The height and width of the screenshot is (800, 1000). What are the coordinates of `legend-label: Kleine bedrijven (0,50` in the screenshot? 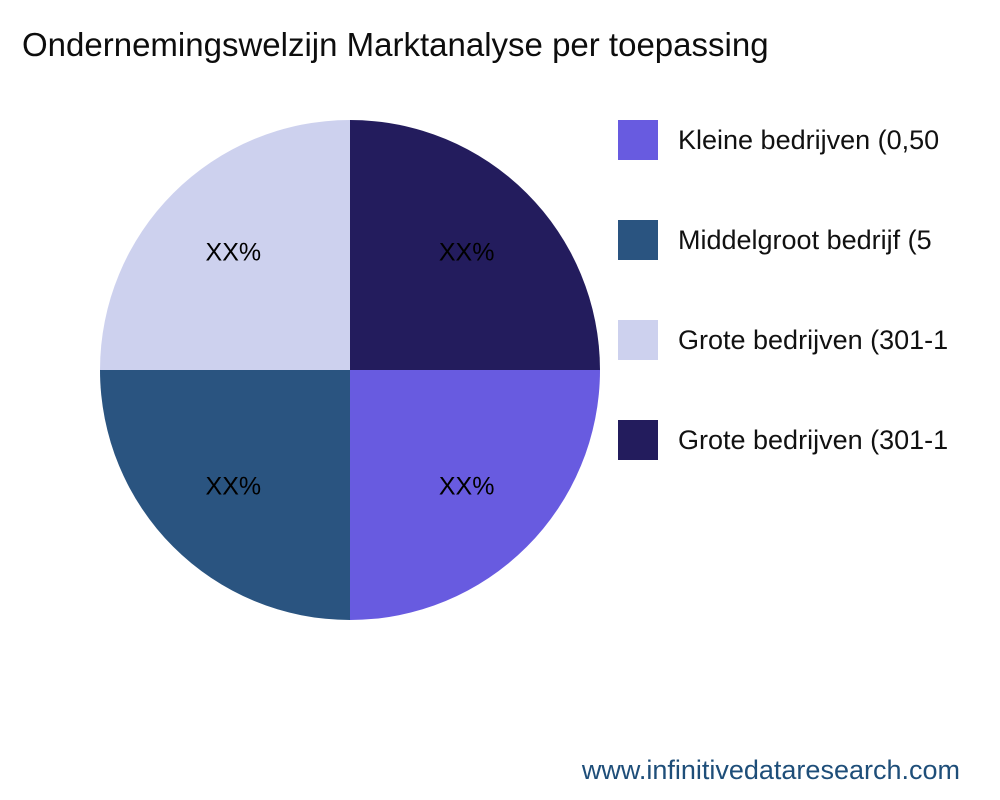 It's located at (809, 139).